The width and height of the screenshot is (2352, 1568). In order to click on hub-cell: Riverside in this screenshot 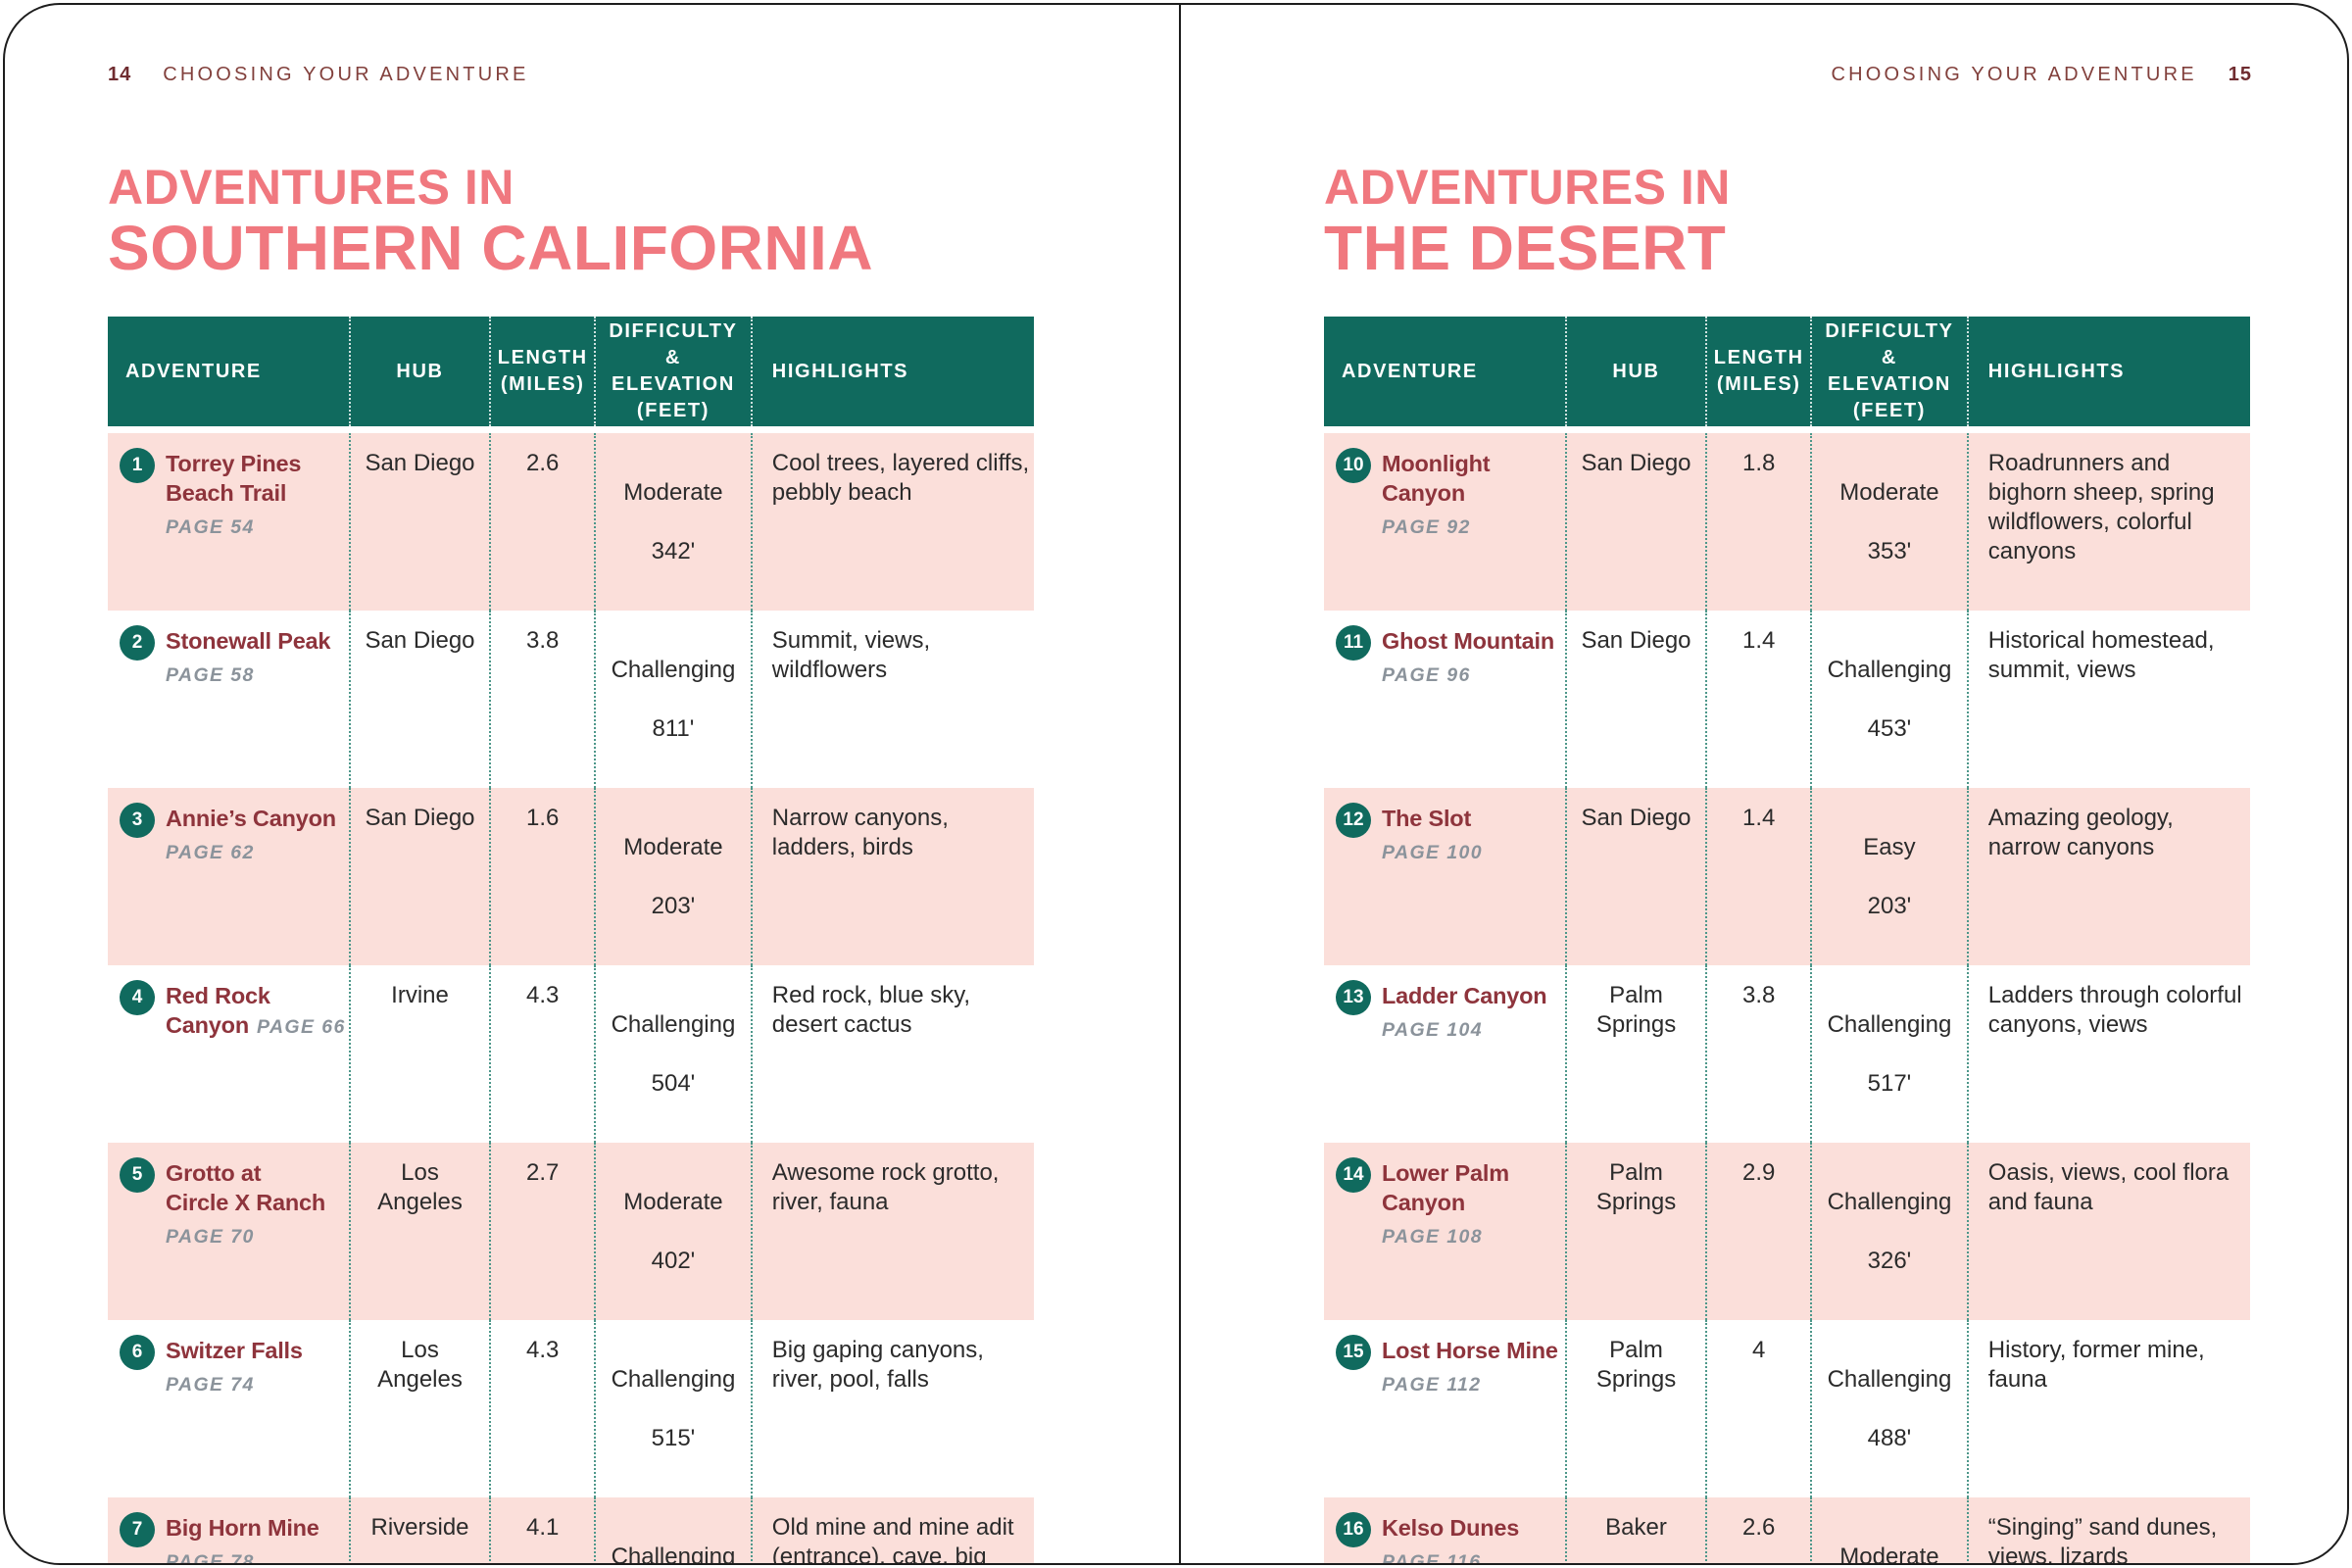, I will do `click(419, 1530)`.